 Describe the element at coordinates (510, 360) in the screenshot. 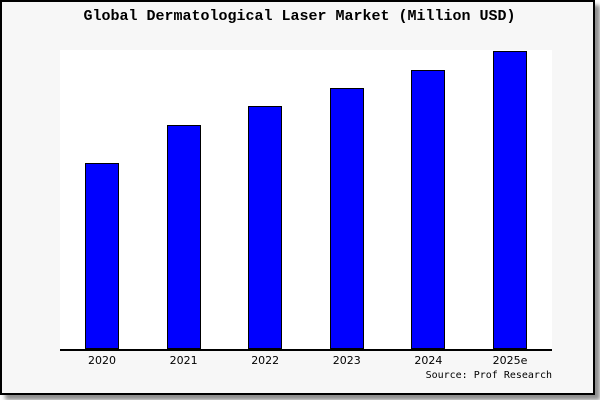

I see `x-tick-label-2025e: 2025e` at that location.